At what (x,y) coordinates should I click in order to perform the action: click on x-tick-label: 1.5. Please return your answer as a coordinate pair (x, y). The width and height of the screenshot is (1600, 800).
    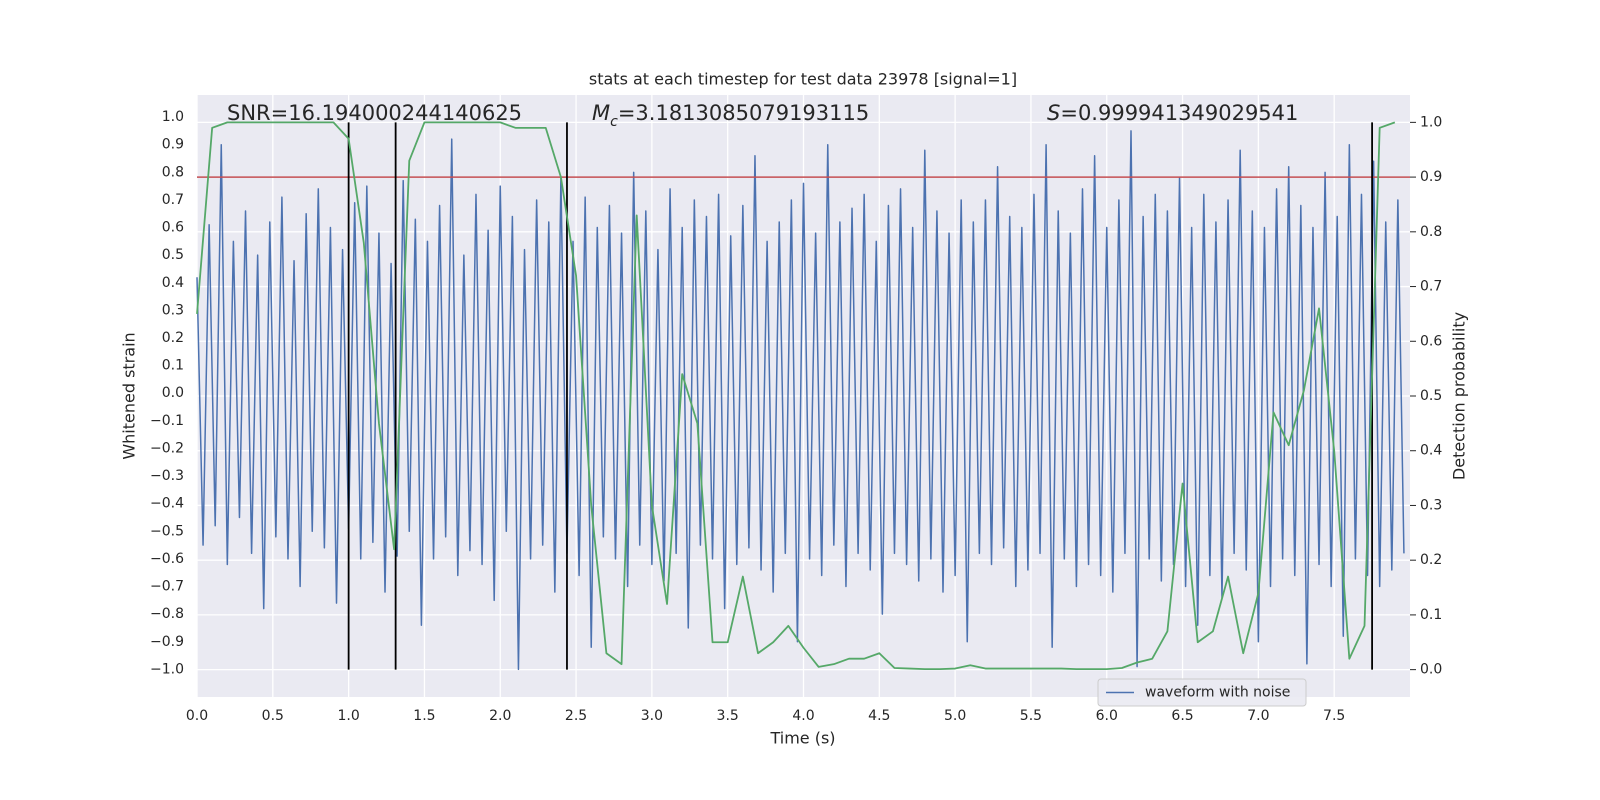
    Looking at the image, I should click on (424, 716).